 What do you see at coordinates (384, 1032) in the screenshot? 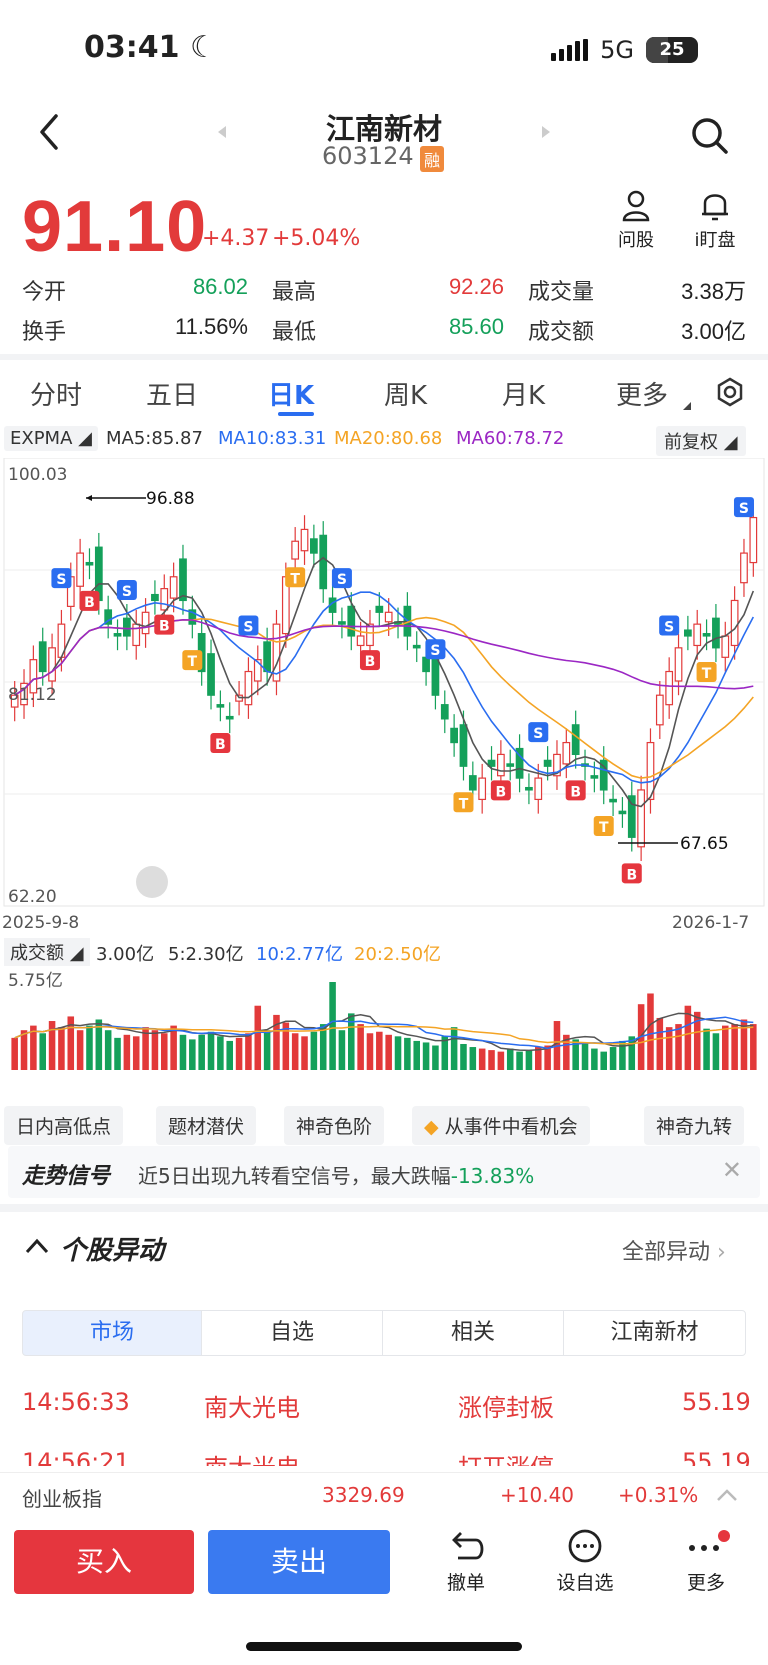
I see `volume-ma-layer` at bounding box center [384, 1032].